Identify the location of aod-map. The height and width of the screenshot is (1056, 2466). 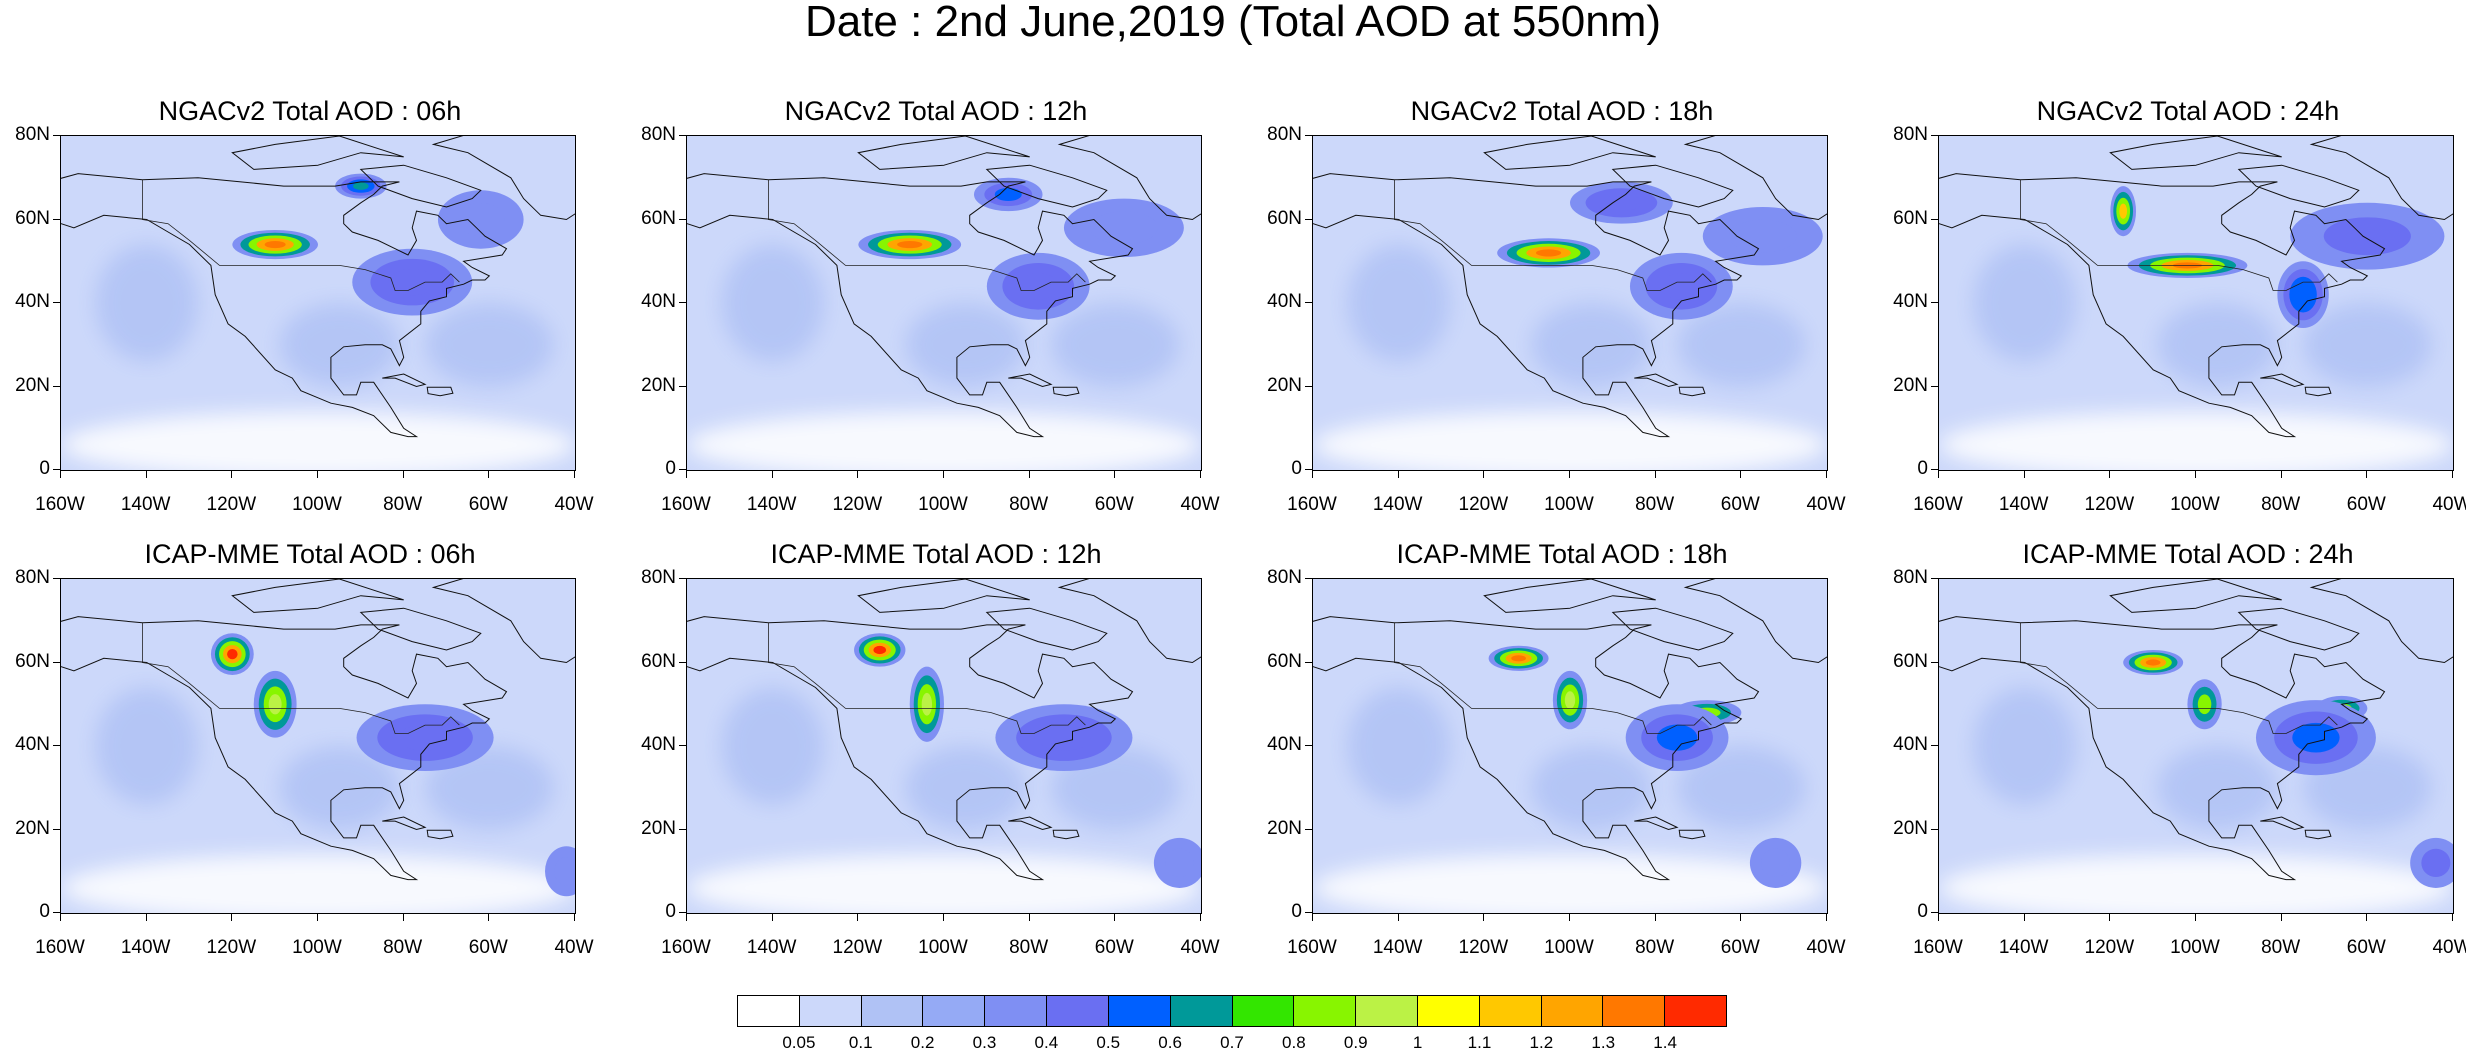
(2196, 303).